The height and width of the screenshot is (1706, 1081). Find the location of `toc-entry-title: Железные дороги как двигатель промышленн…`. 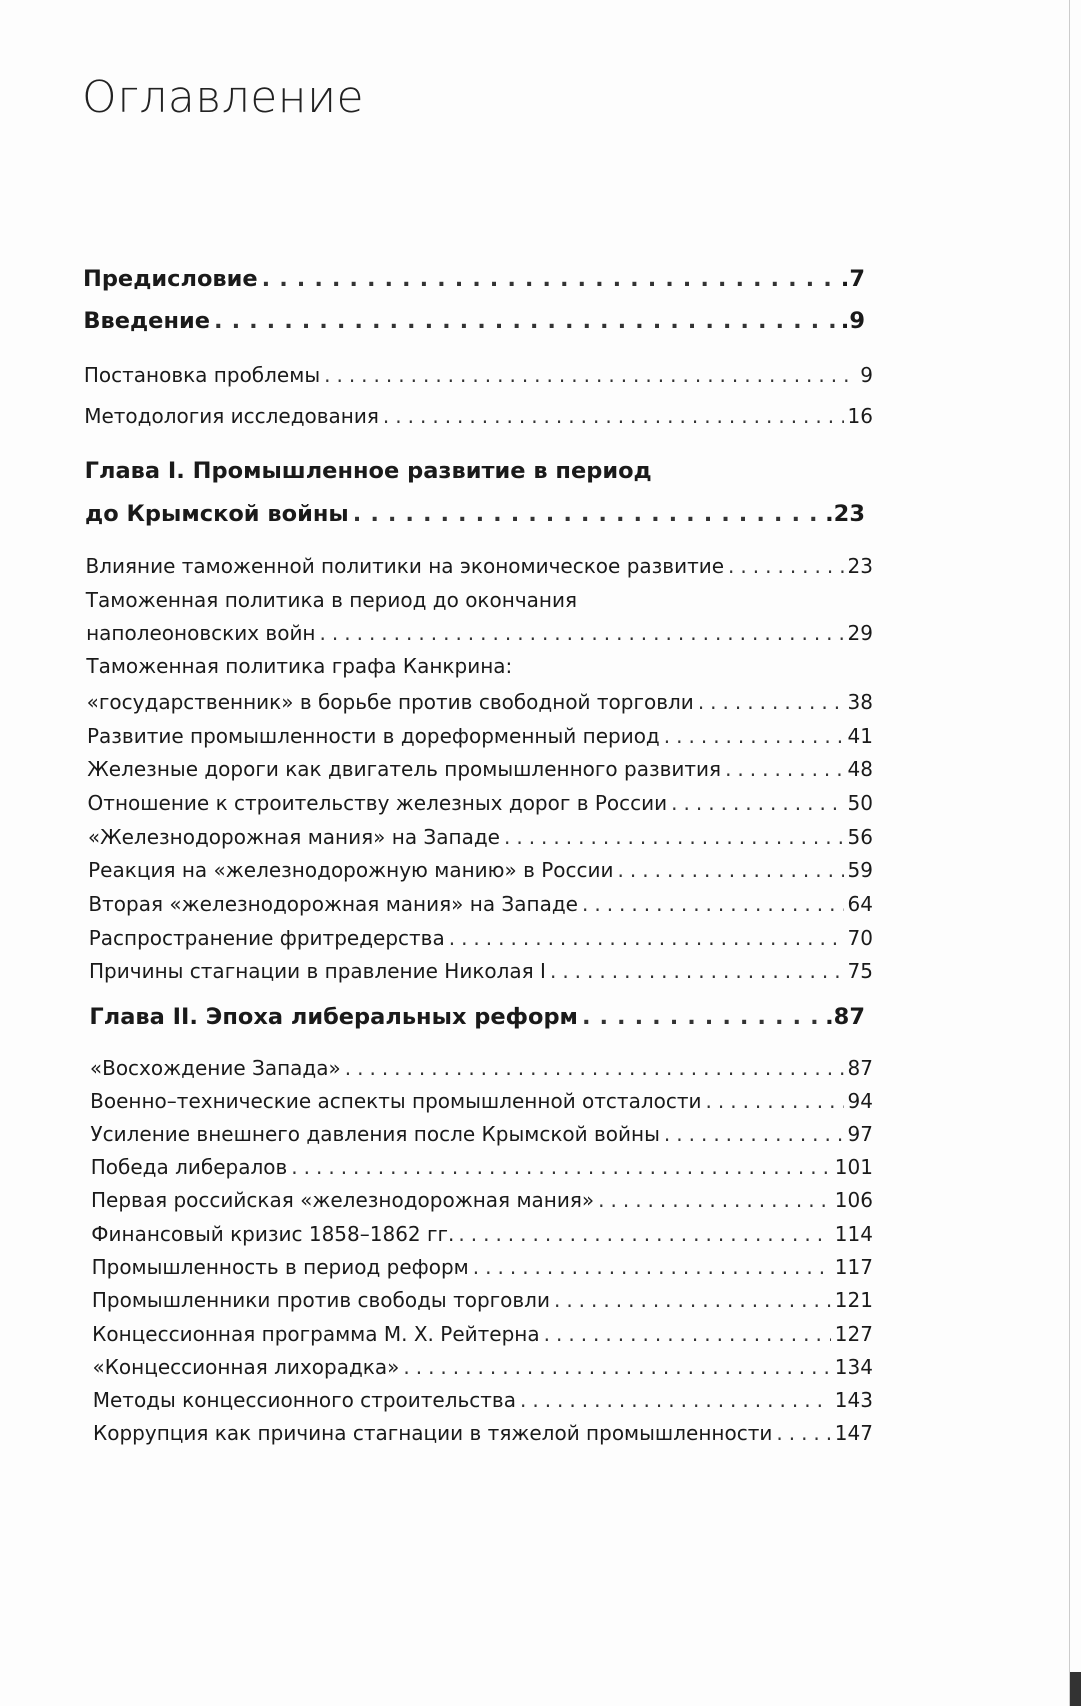

toc-entry-title: Железные дороги как двигатель промышленн… is located at coordinates (404, 769).